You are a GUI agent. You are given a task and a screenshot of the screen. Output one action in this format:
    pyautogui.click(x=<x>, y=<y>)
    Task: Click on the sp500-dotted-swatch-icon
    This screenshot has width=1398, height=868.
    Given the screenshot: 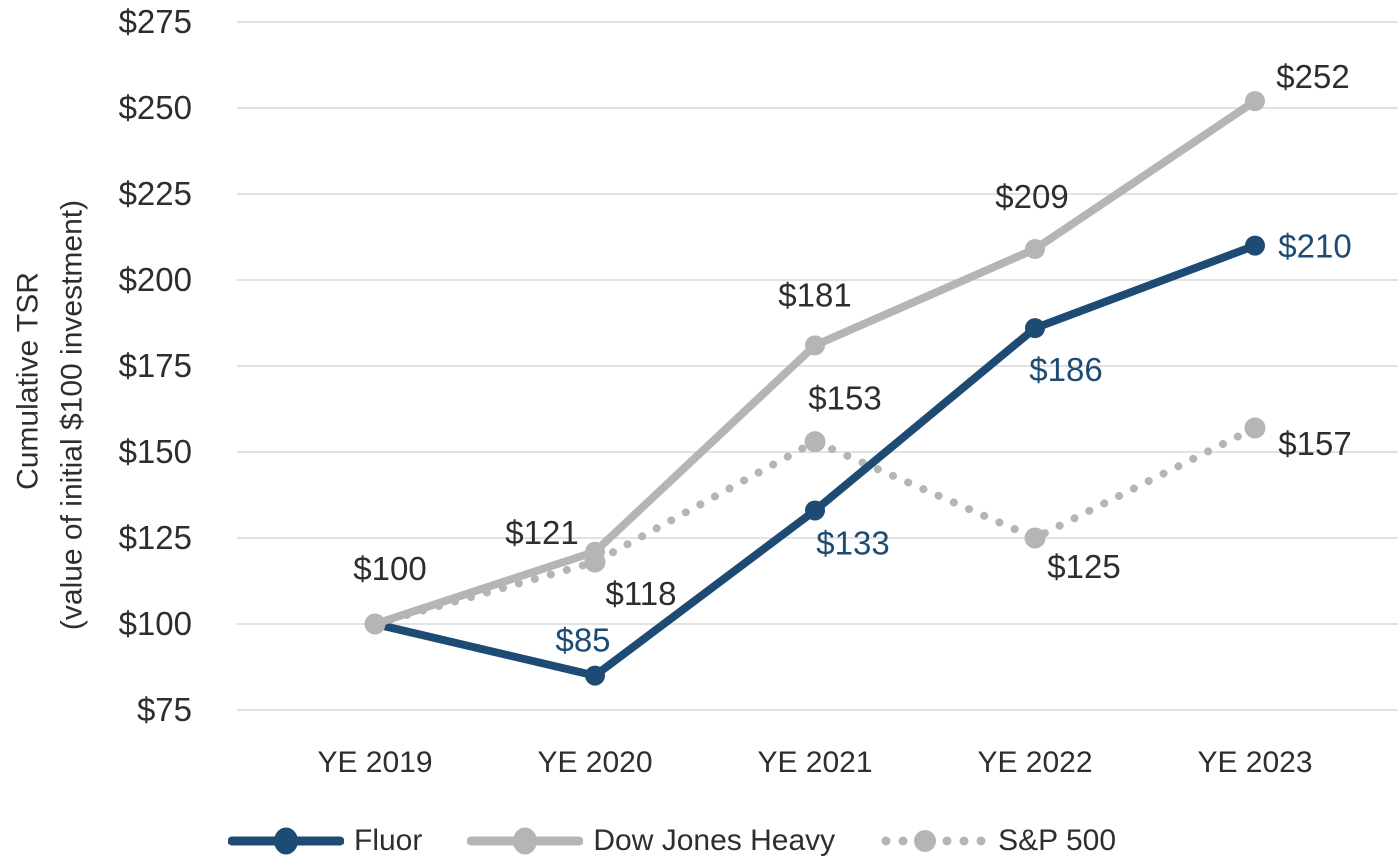 What is the action you would take?
    pyautogui.click(x=933, y=841)
    